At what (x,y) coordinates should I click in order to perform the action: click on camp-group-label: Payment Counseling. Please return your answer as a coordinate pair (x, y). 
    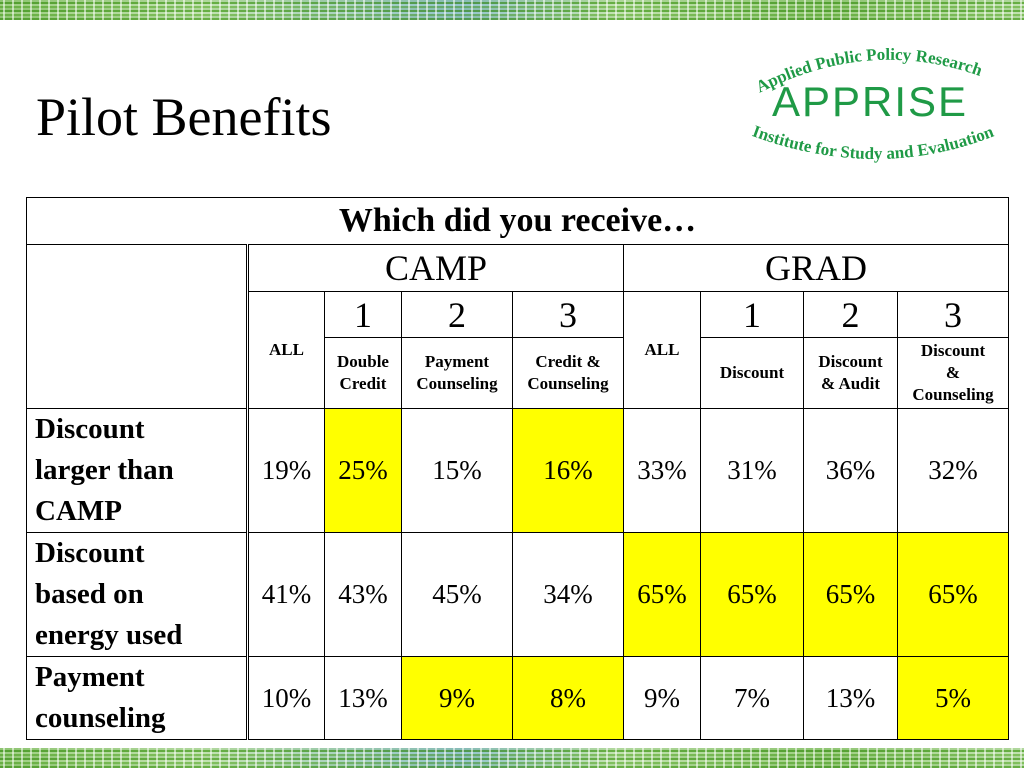
    Looking at the image, I should click on (457, 373).